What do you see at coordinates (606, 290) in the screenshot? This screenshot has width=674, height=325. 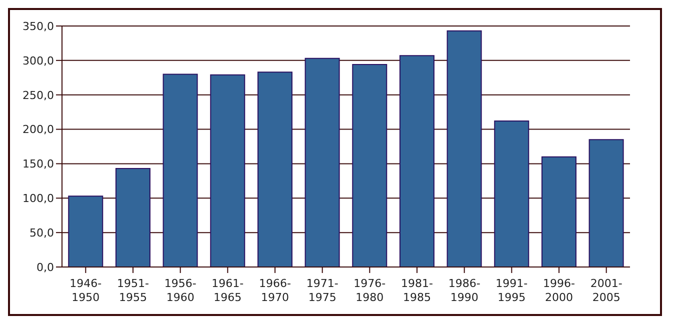 I see `x-tick-label: 2001-2005` at bounding box center [606, 290].